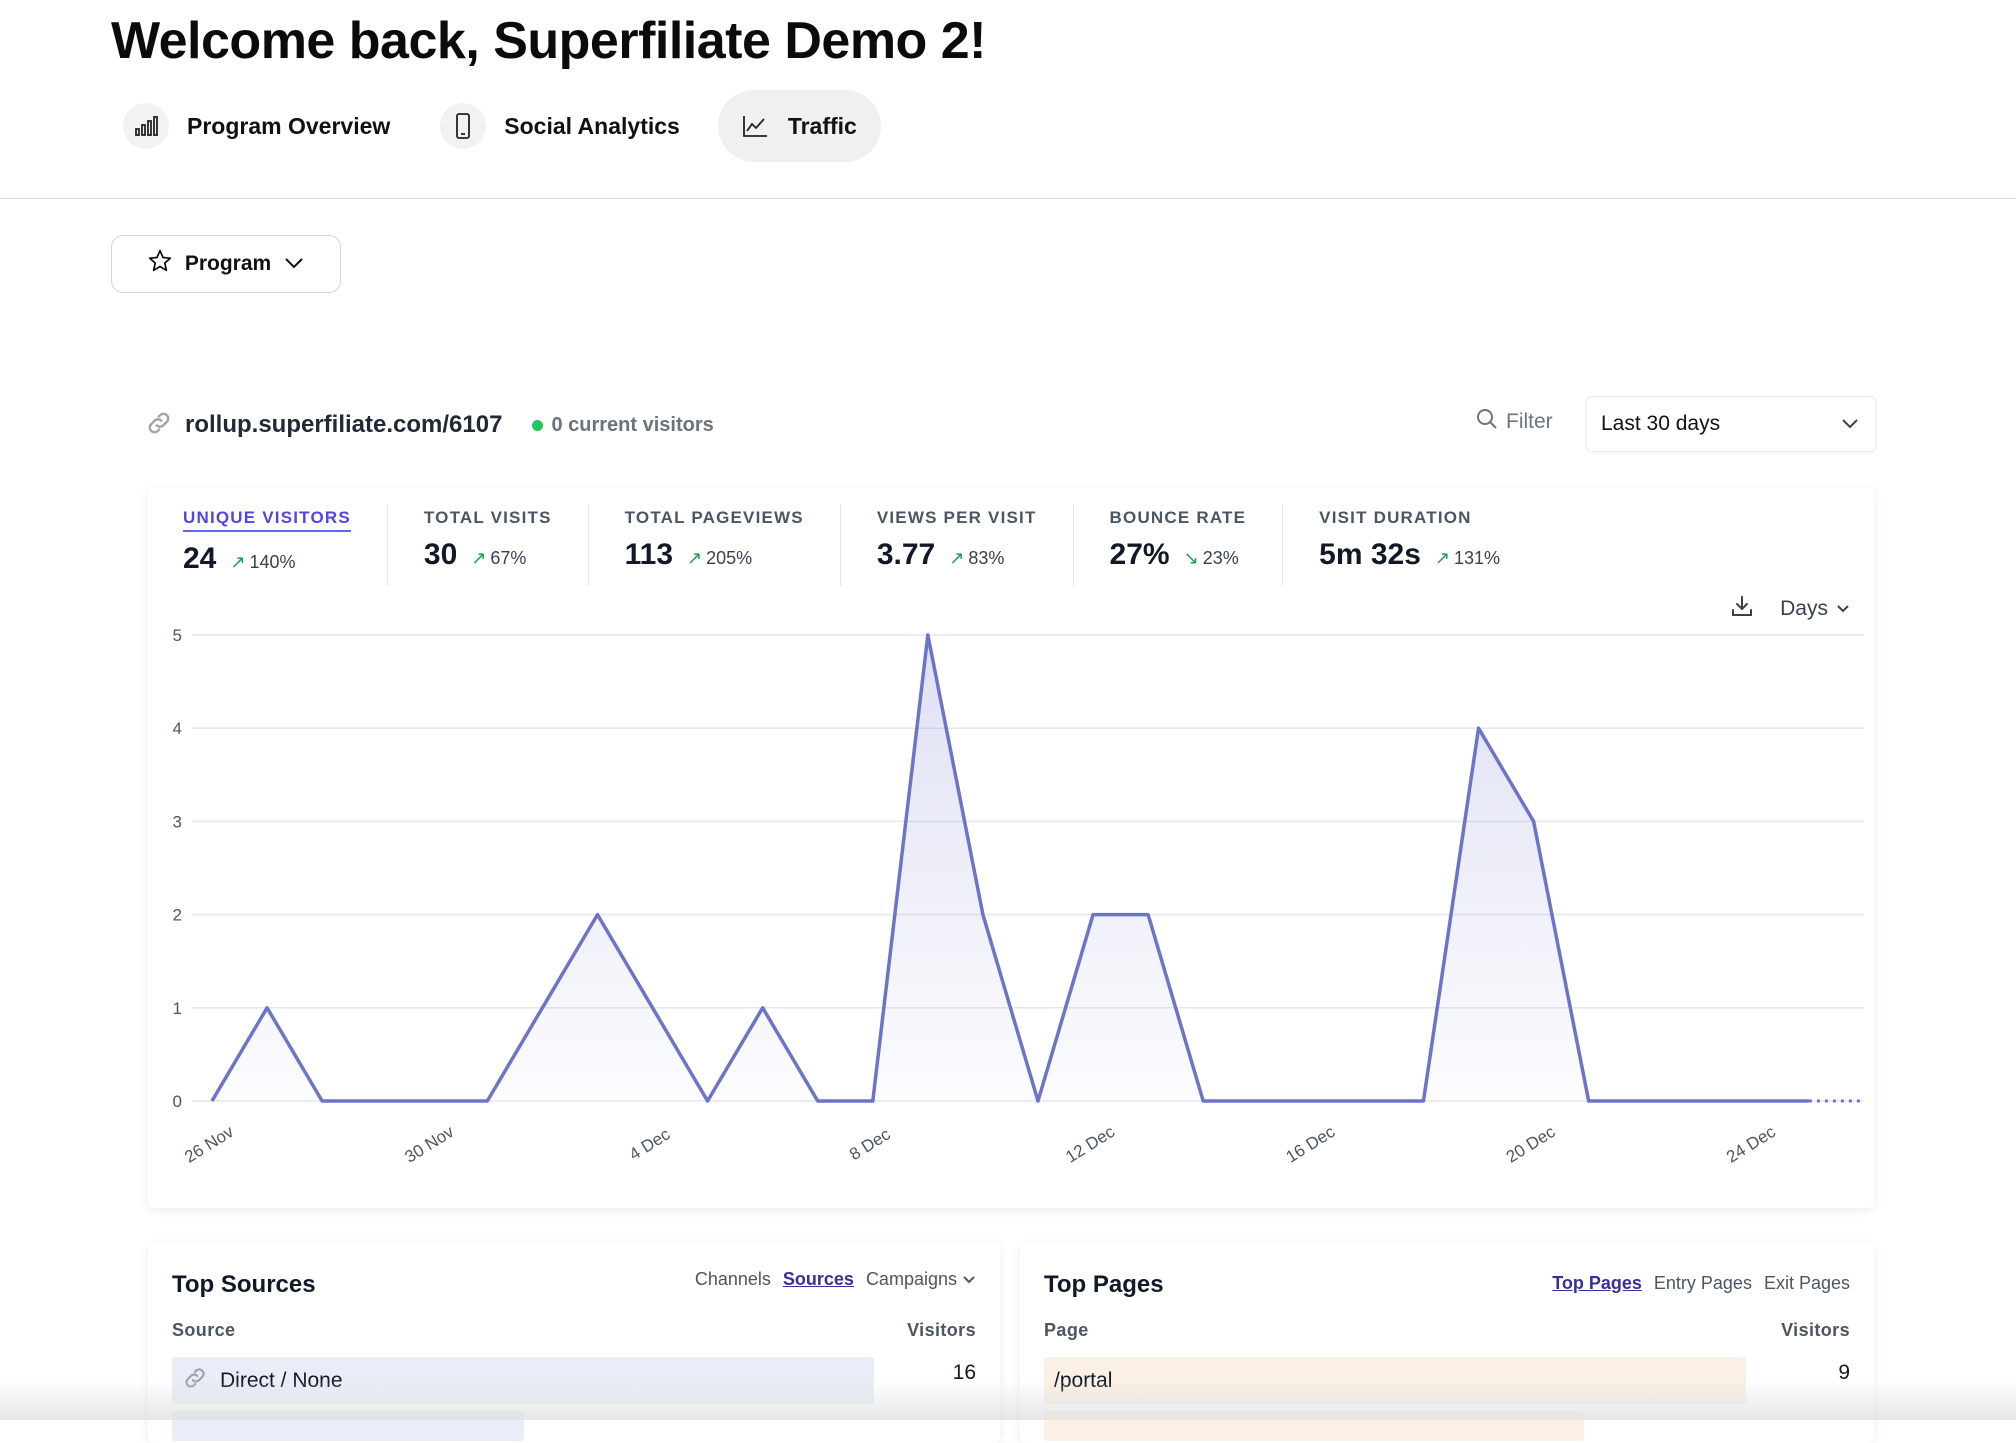 The width and height of the screenshot is (2016, 1443). Describe the element at coordinates (200, 558) in the screenshot. I see `stat-value: 24` at that location.